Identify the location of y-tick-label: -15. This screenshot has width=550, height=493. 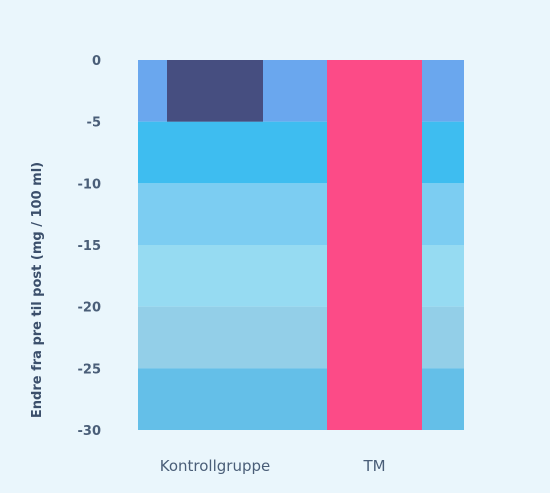
(90, 246).